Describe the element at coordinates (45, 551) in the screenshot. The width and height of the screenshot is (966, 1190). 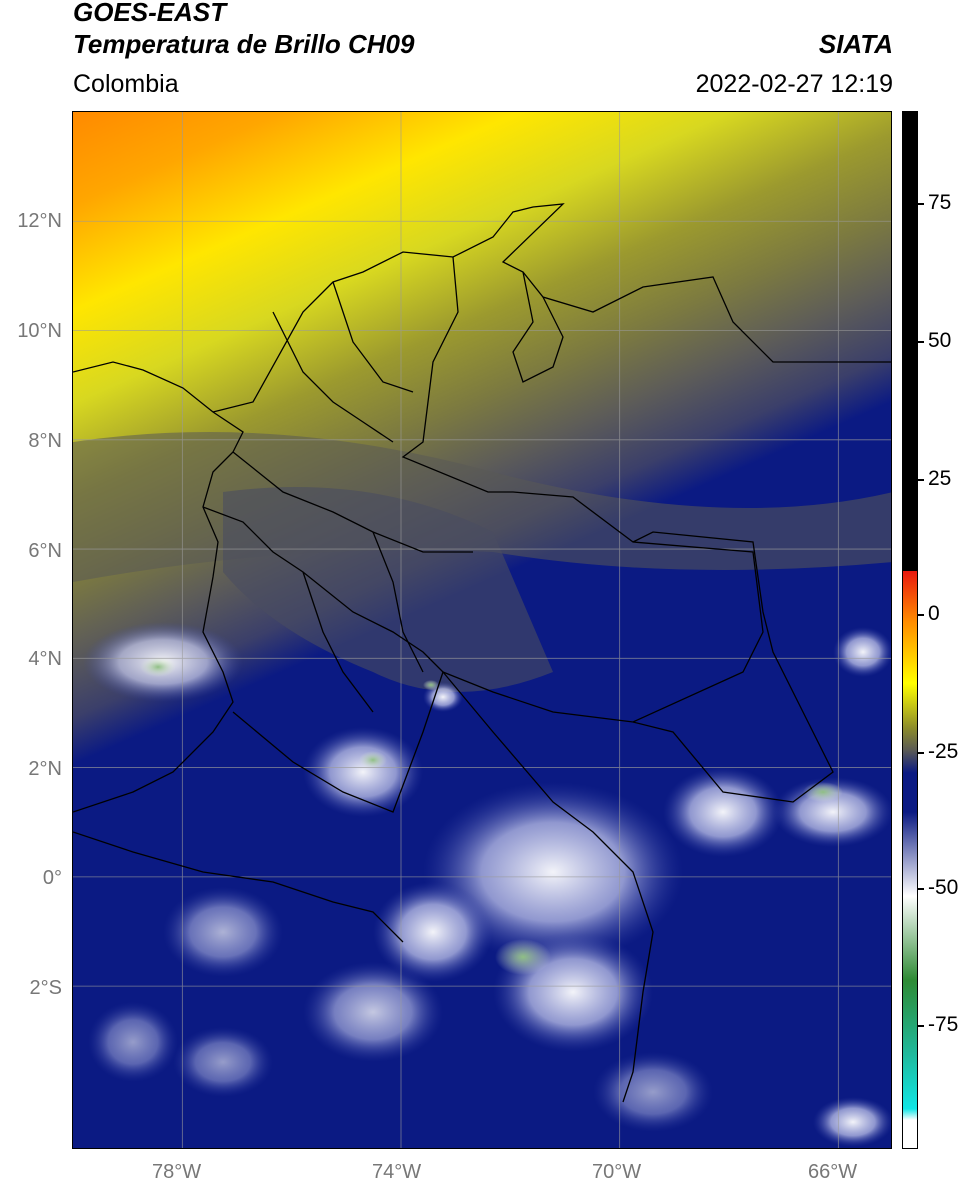
I see `lat-label-6n: 6°N` at that location.